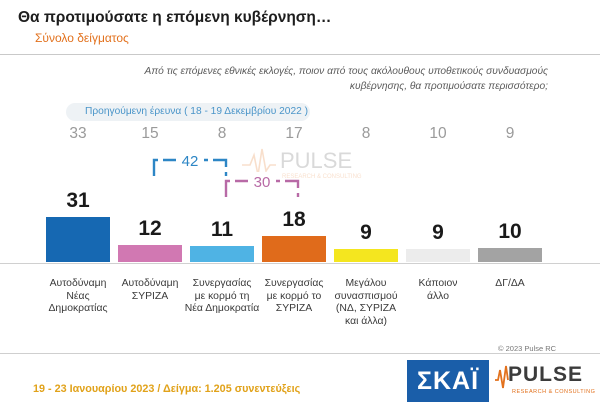 The image size is (600, 411). What do you see at coordinates (546, 374) in the screenshot?
I see `pulse-logo-word: PULSE` at bounding box center [546, 374].